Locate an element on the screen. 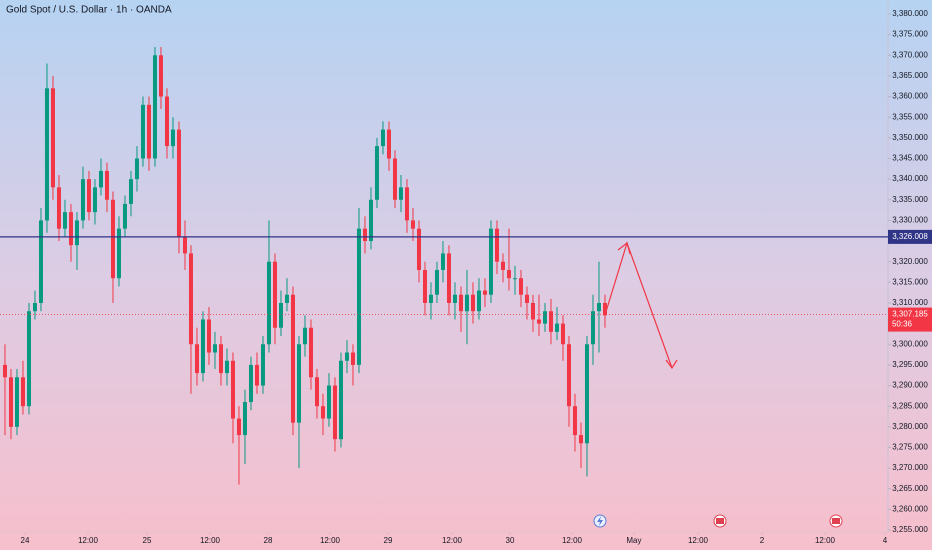 This screenshot has height=550, width=932. x-tick-label: 30 is located at coordinates (510, 540).